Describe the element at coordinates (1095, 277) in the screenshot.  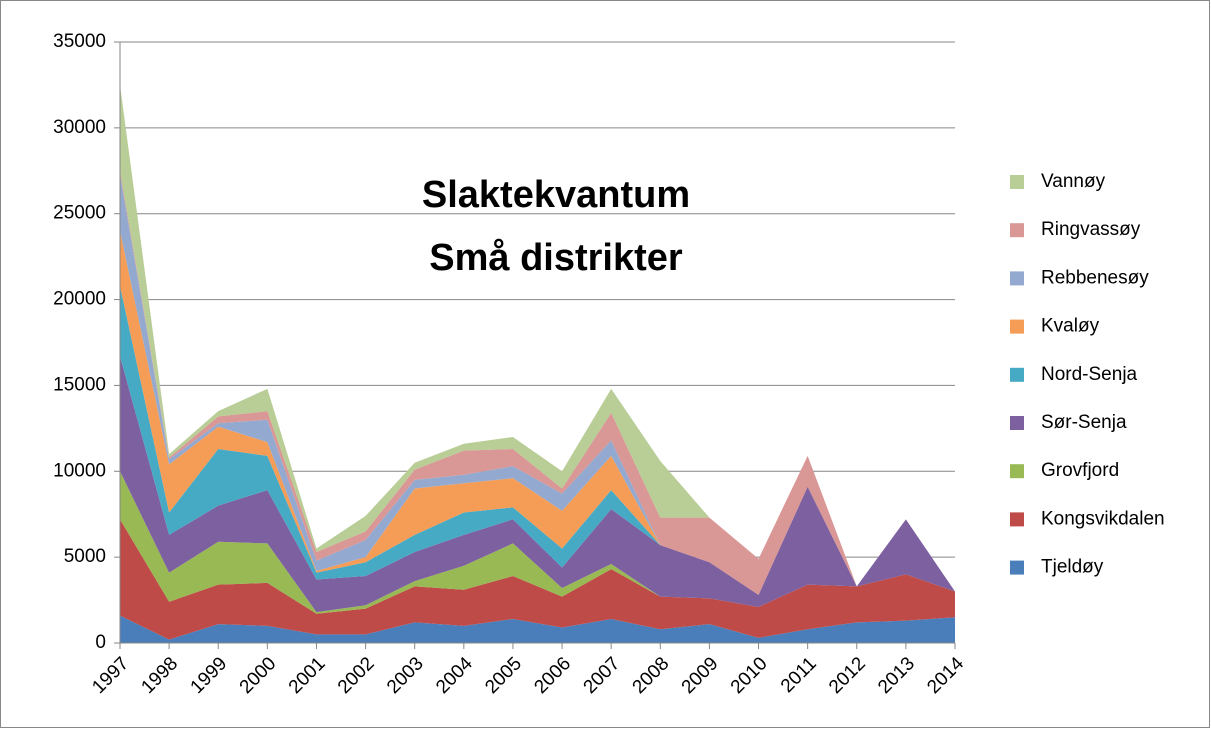
I see `legend-label: Rebbenesøy` at that location.